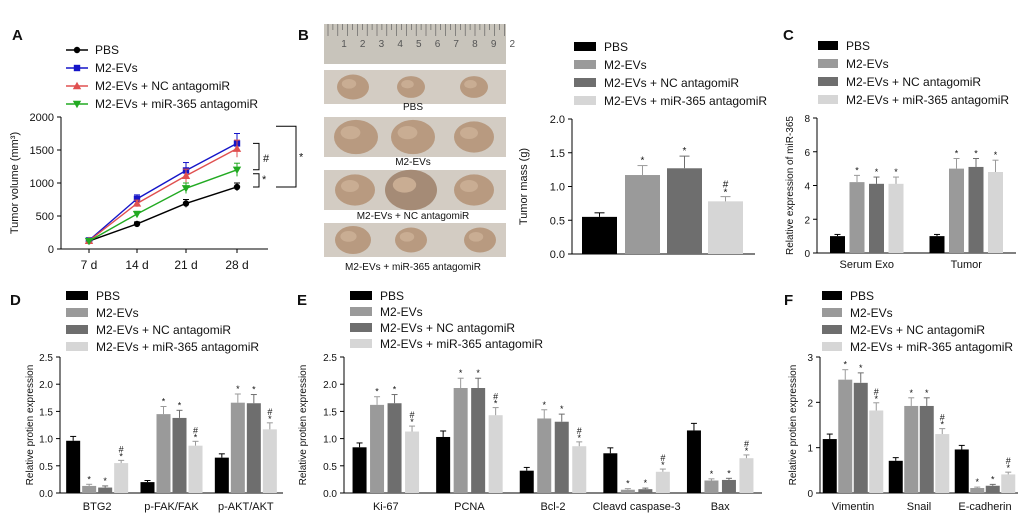 Image resolution: width=1030 pixels, height=526 pixels. I want to click on ruler-number: 6, so click(438, 44).